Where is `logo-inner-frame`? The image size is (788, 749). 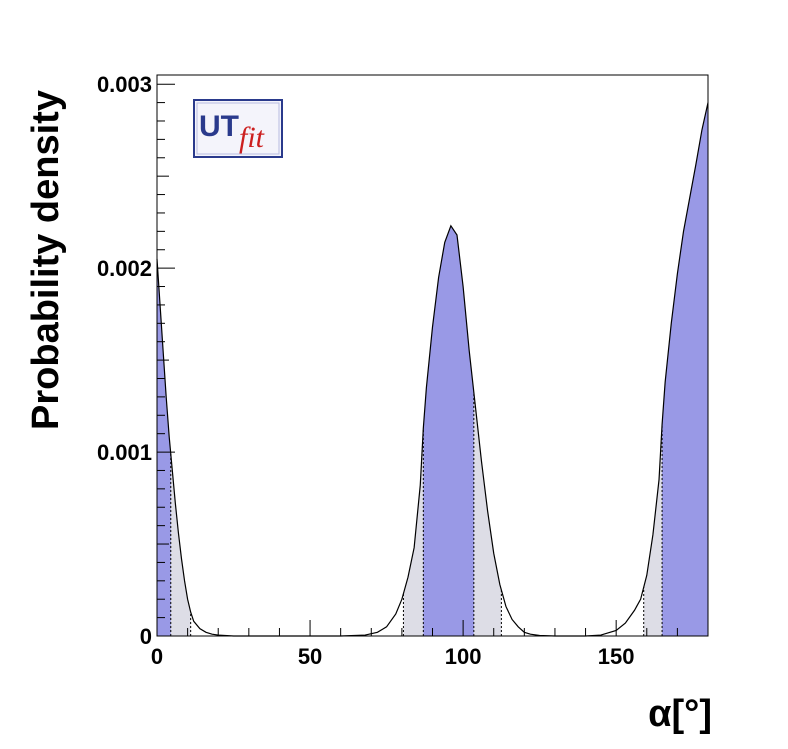
logo-inner-frame is located at coordinates (238, 128).